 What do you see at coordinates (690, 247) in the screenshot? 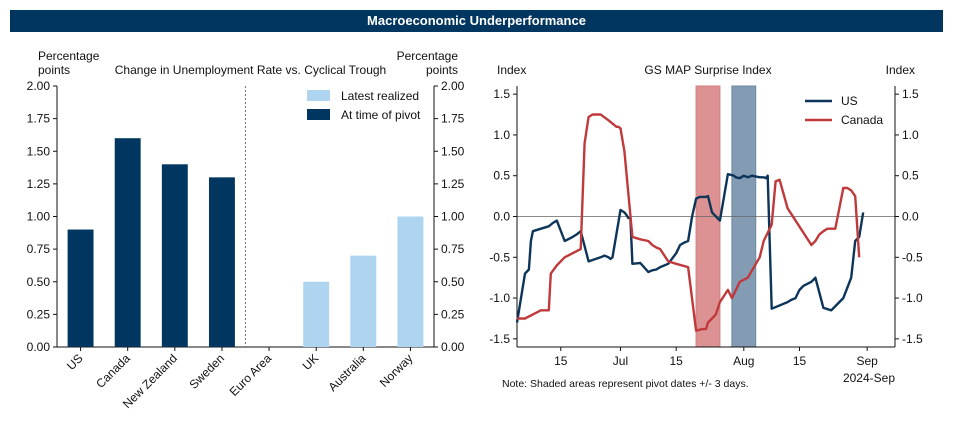
I see `series-line-us` at bounding box center [690, 247].